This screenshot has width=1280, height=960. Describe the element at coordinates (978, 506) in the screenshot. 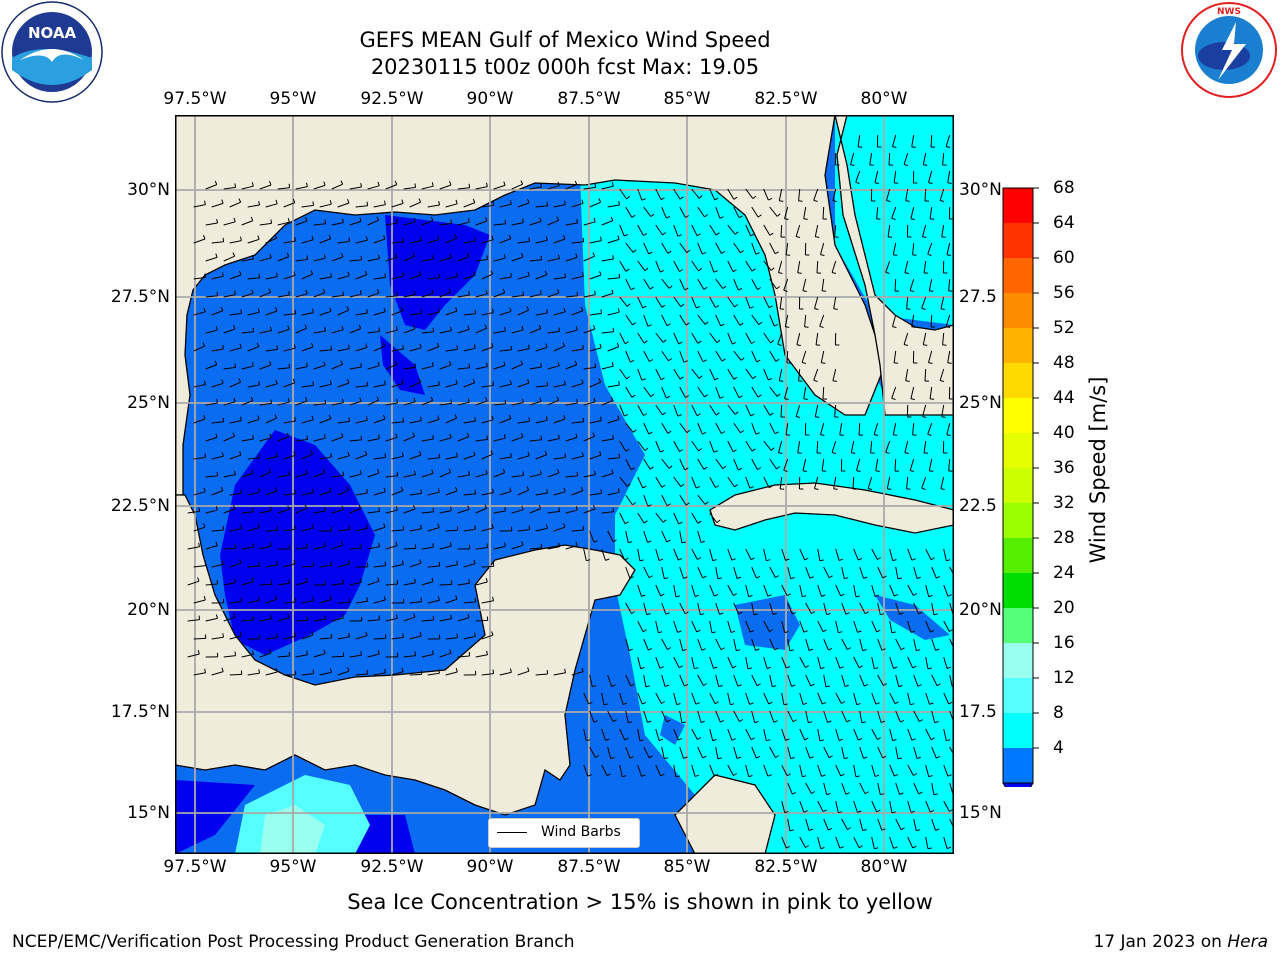

I see `lat-label-right: 22.5` at that location.